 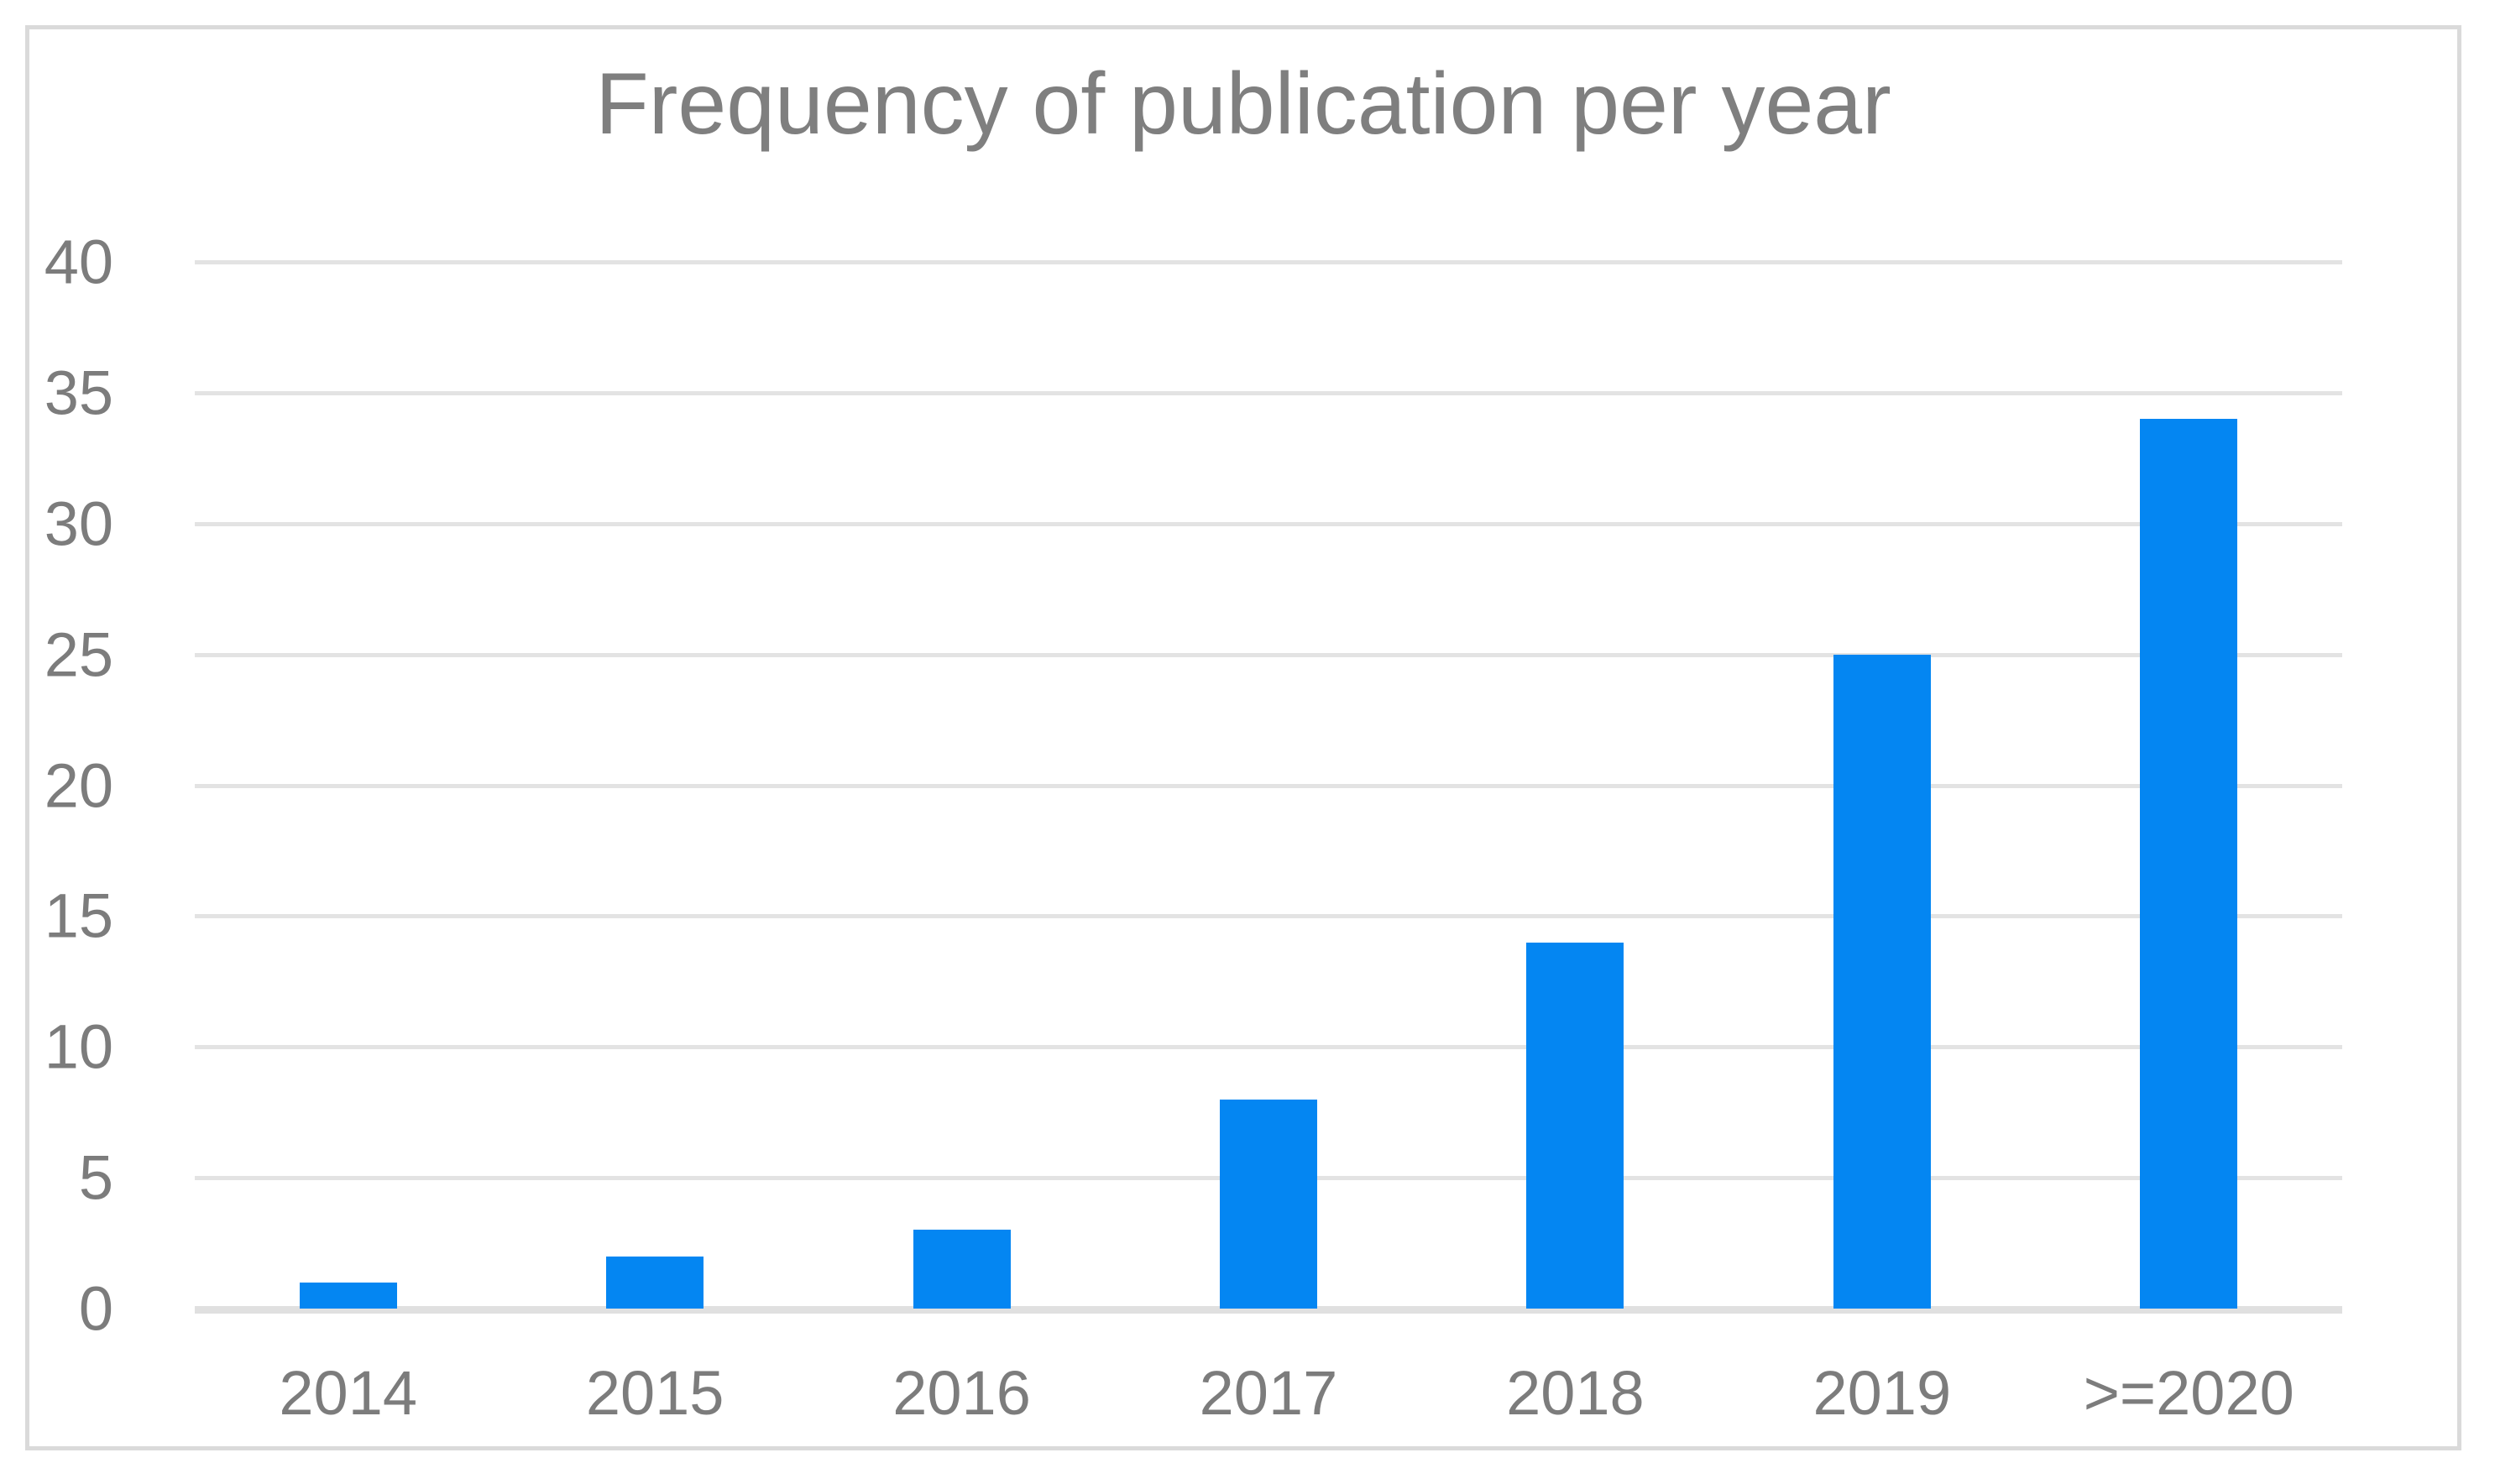 What do you see at coordinates (961, 1393) in the screenshot?
I see `x-axis-category-label: 2016` at bounding box center [961, 1393].